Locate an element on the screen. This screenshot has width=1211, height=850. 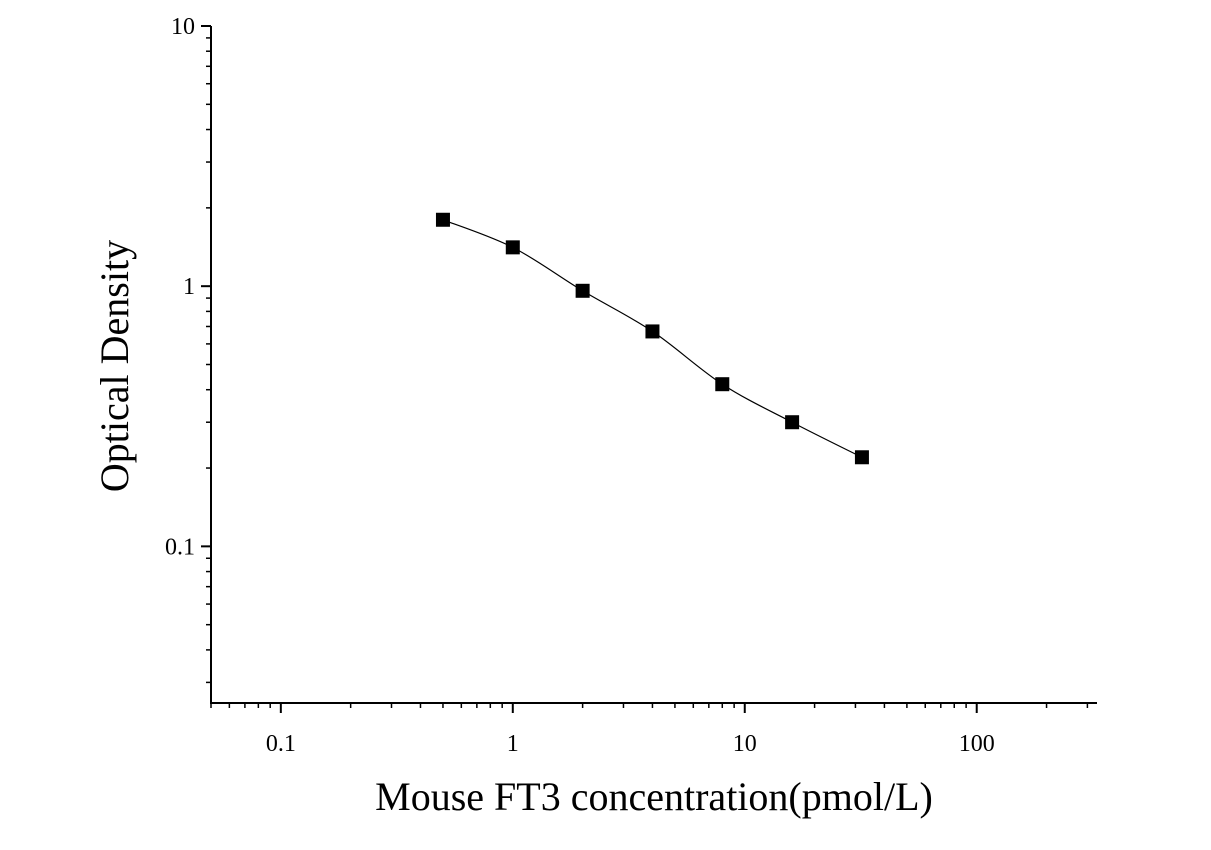
y-tick-label: 1 is located at coordinates (189, 287).